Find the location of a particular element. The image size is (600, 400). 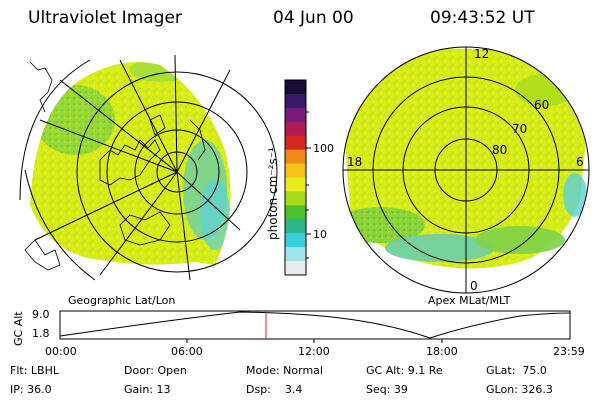

timeline-plot: GC Alt 9.0 1.8 is located at coordinates (291, 327).